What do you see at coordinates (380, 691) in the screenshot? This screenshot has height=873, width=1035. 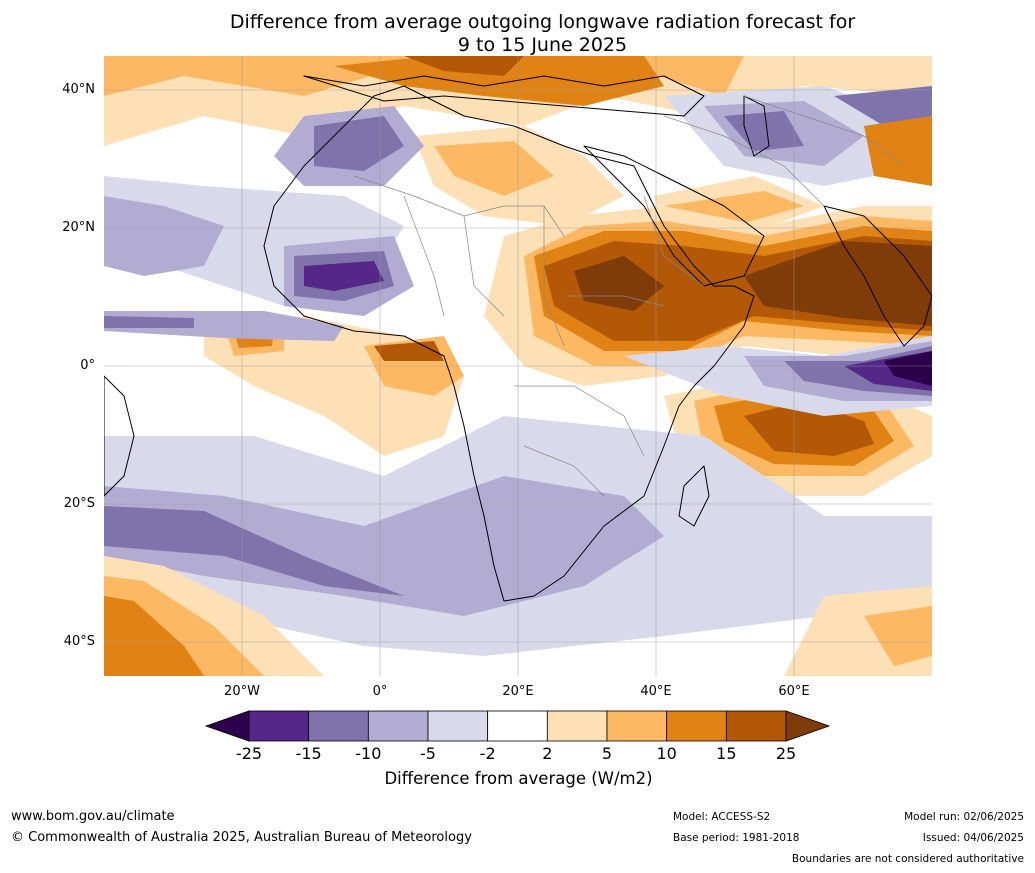 I see `lon-label-0: 0°` at bounding box center [380, 691].